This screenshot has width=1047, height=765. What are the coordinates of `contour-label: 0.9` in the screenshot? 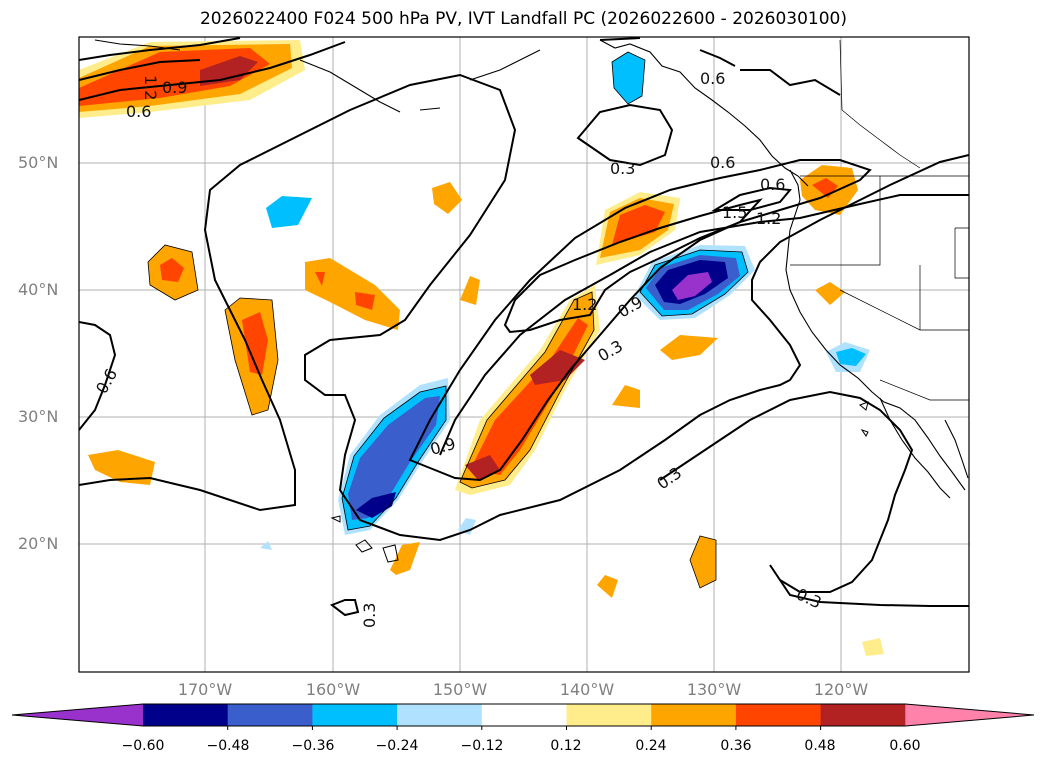 It's located at (174, 87).